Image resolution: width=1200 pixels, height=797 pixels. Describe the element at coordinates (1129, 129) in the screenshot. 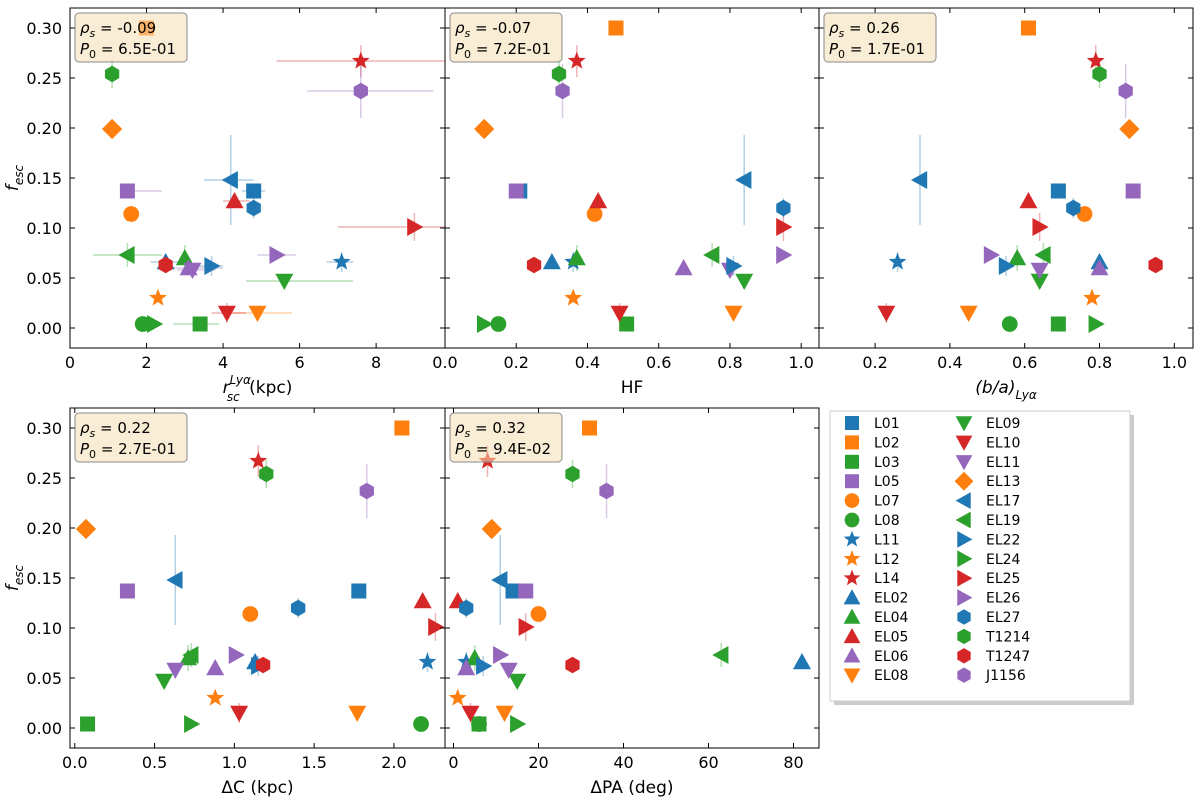

I see `point-EL13` at that location.